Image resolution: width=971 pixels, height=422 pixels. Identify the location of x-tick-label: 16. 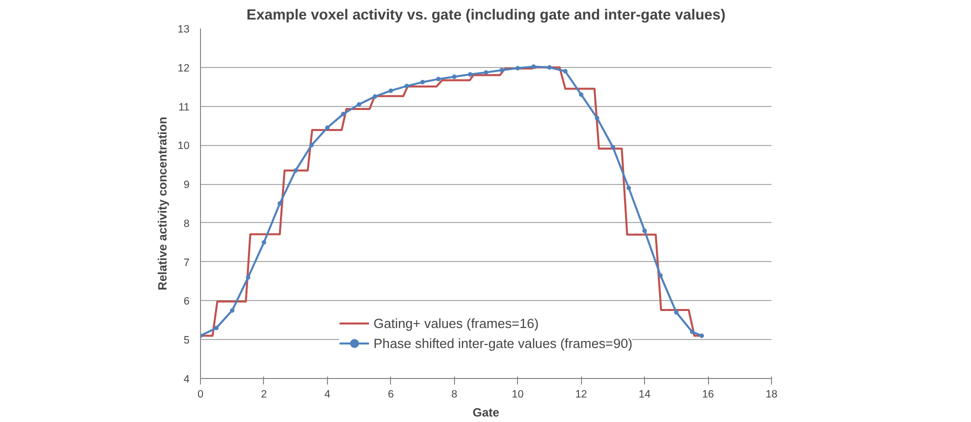
(708, 394).